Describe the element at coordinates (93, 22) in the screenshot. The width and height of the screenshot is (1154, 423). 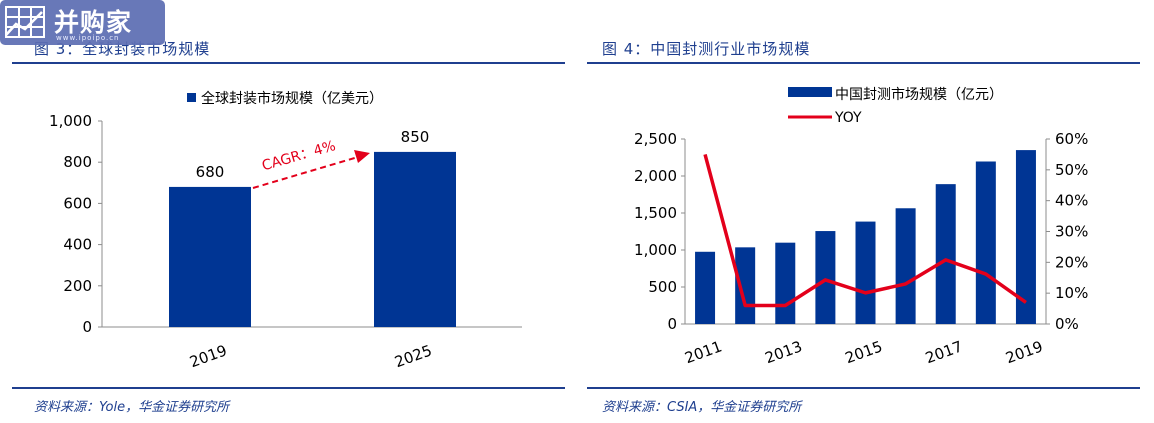
I see `watermark-brand: 并购家` at that location.